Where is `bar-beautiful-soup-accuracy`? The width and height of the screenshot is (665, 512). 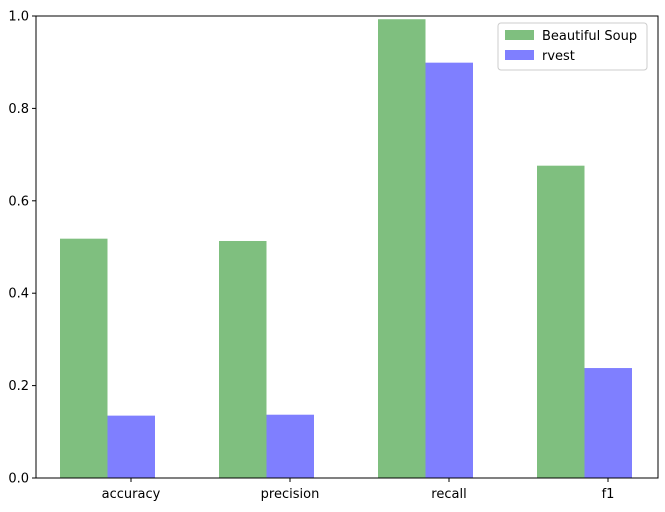 bar-beautiful-soup-accuracy is located at coordinates (84, 358).